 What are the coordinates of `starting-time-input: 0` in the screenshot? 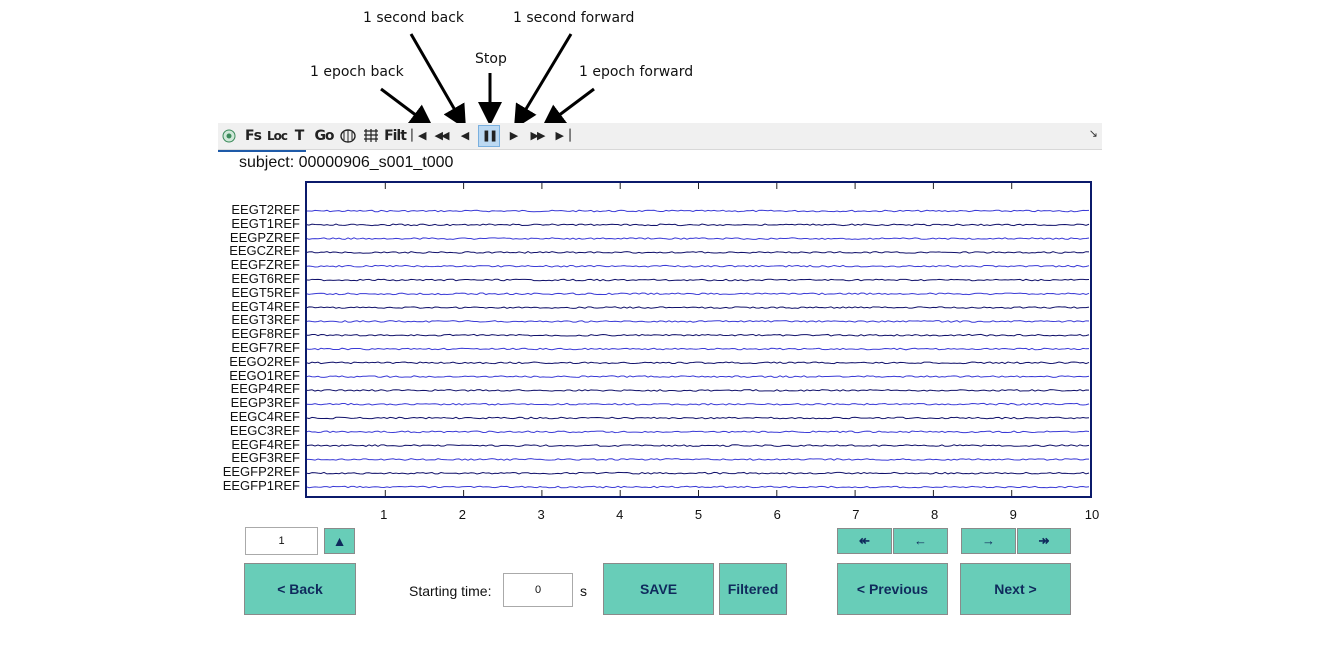 It's located at (538, 590).